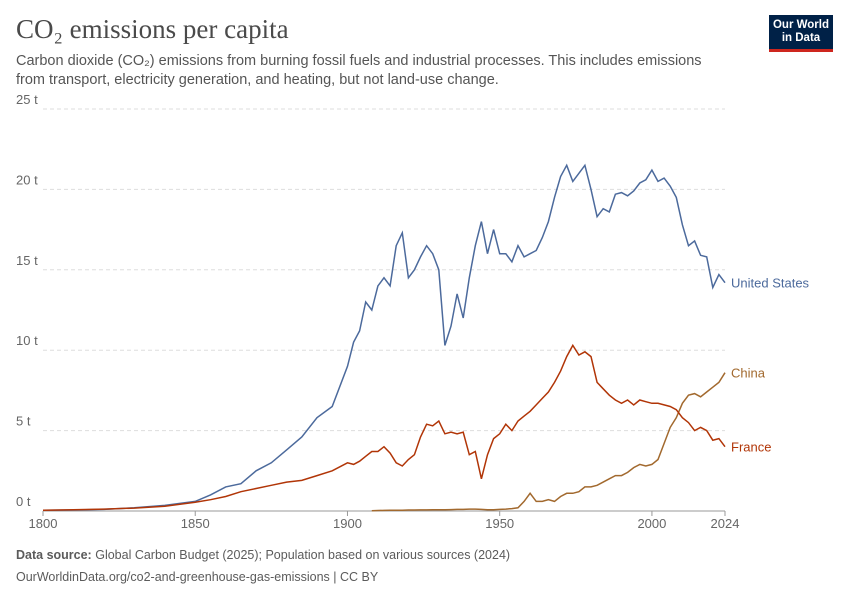 The width and height of the screenshot is (850, 600). Describe the element at coordinates (748, 373) in the screenshot. I see `series-label: China` at that location.